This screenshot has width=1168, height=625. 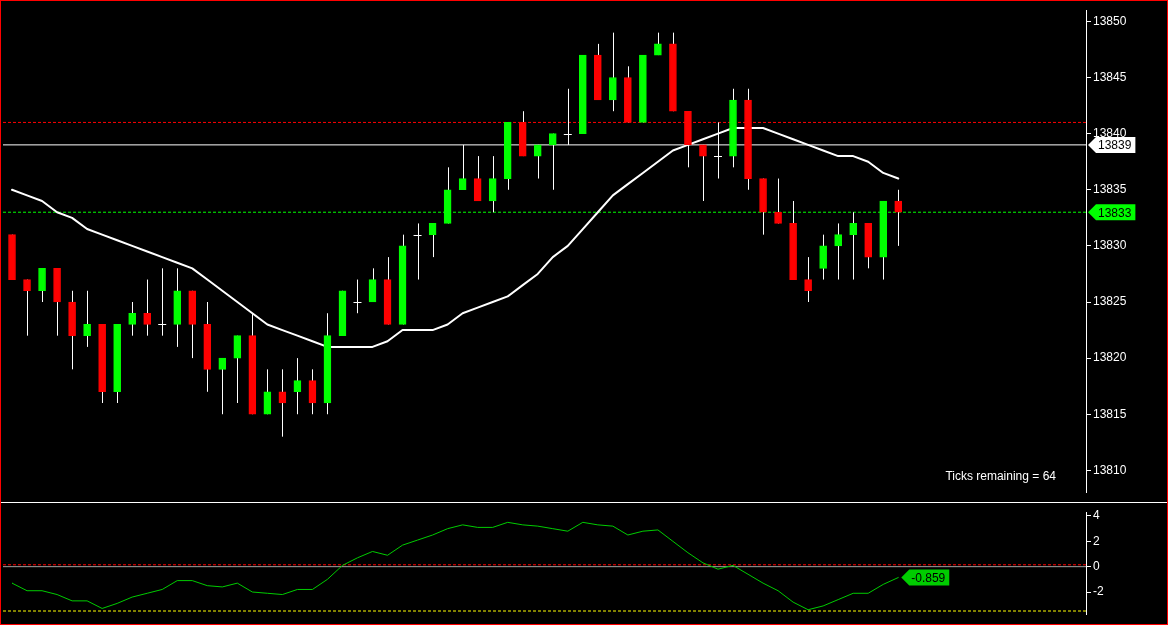 What do you see at coordinates (1115, 145) in the screenshot?
I see `ref-line-label: 13839` at bounding box center [1115, 145].